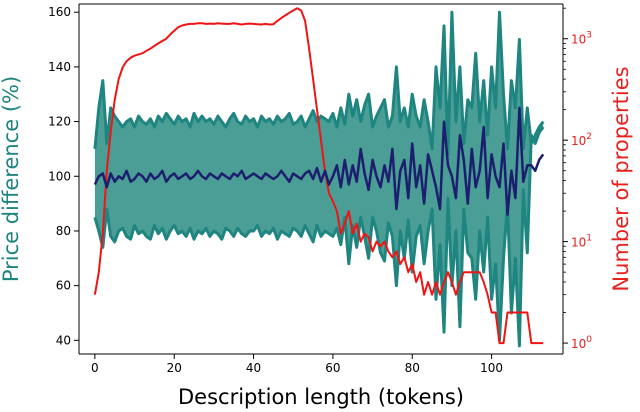  Describe the element at coordinates (95, 368) in the screenshot. I see `x-tick-label: 0` at that location.